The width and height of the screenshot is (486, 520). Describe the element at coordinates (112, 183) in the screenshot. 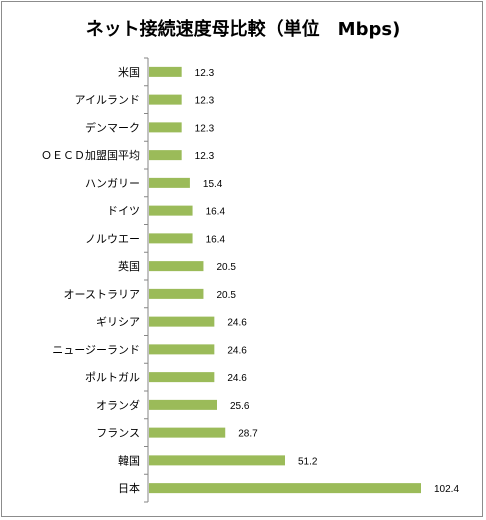

I see `category-label: ハンガリー` at that location.